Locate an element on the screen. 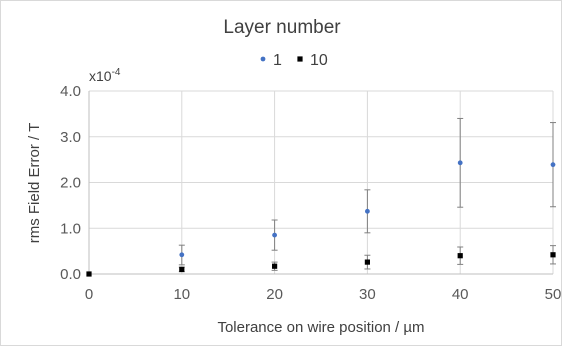 The height and width of the screenshot is (347, 562). x-tick-label: 10 is located at coordinates (181, 294).